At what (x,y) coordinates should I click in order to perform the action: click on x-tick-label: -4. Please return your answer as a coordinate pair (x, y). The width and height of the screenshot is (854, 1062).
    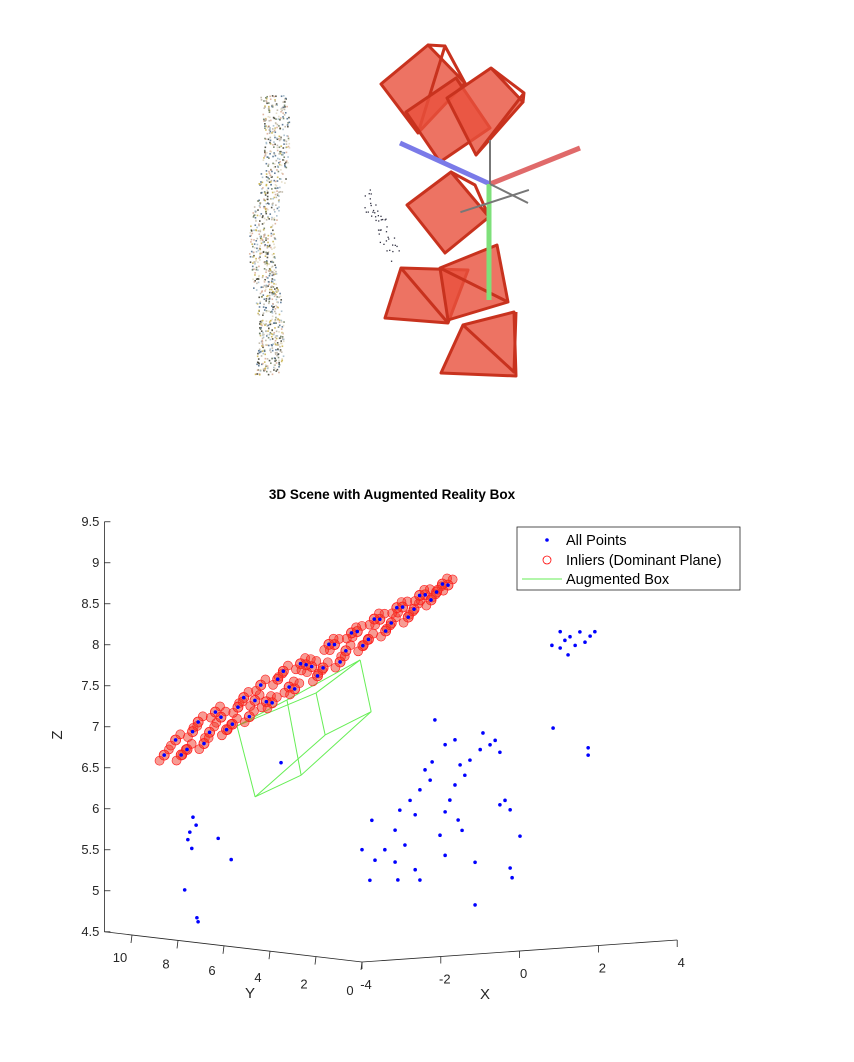
    Looking at the image, I should click on (366, 984).